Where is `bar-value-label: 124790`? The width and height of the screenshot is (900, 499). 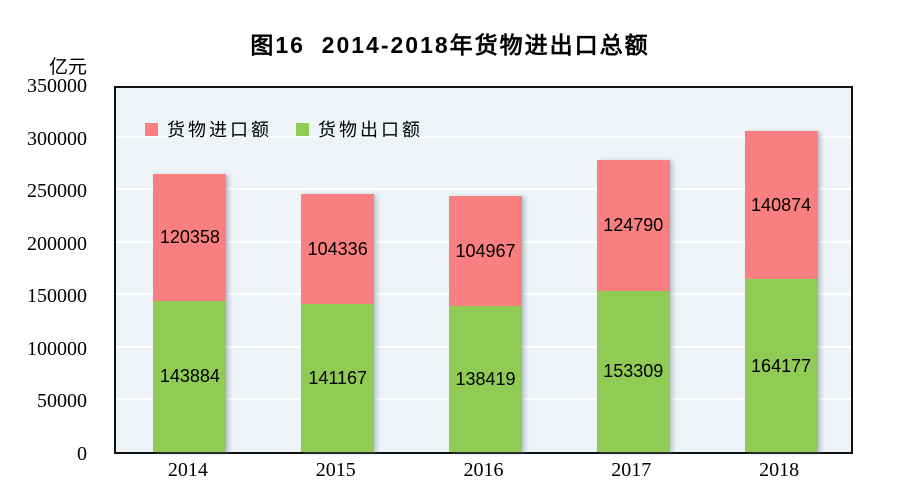 bar-value-label: 124790 is located at coordinates (633, 225).